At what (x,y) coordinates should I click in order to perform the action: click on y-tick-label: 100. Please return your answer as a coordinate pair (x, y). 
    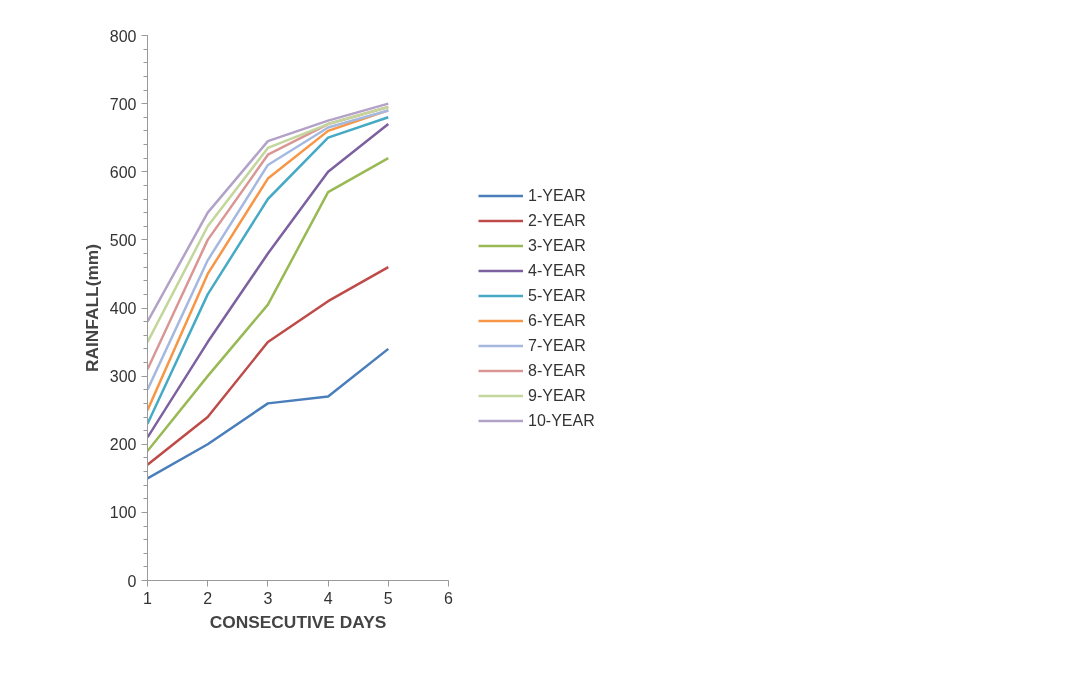
    Looking at the image, I should click on (123, 513).